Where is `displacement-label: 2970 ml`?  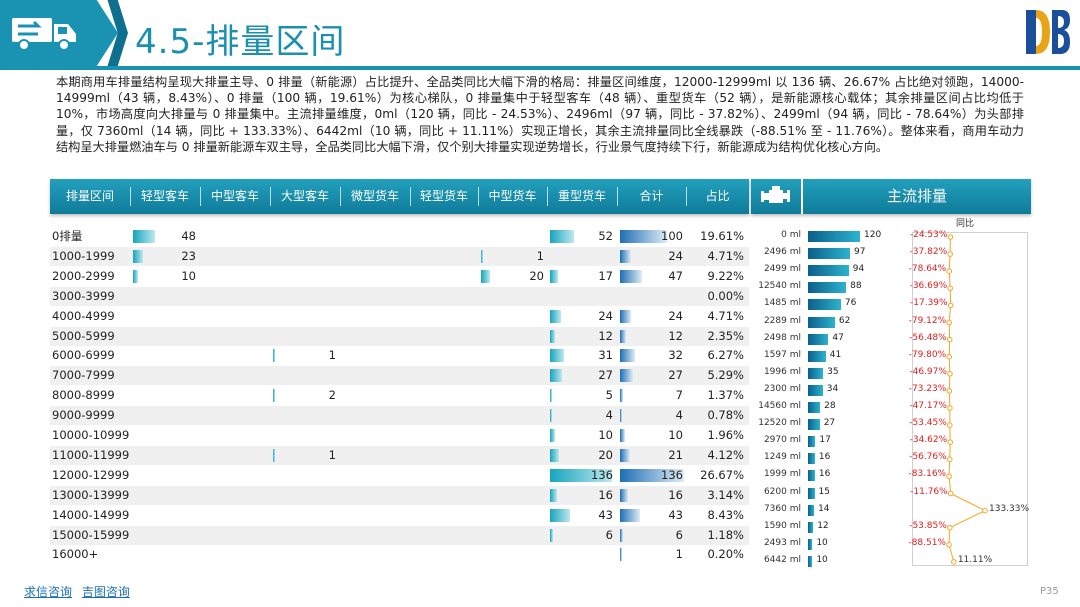 displacement-label: 2970 ml is located at coordinates (782, 440).